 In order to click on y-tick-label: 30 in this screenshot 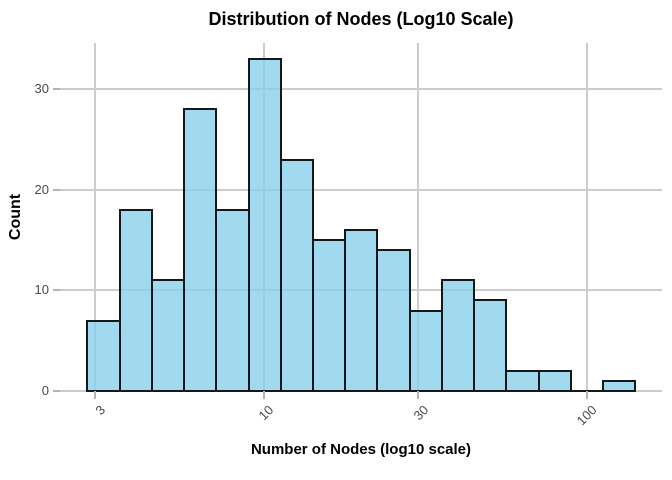, I will do `click(41, 89)`.